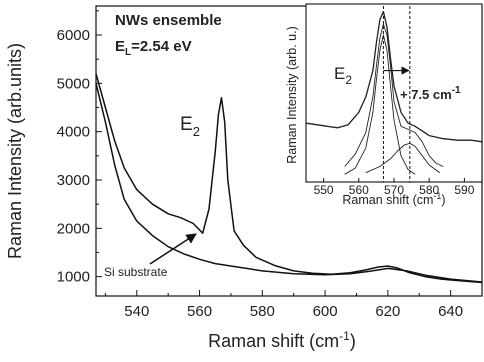  Describe the element at coordinates (153, 48) in the screenshot. I see `excitation-energy-label: EL=2.54 eV` at that location.